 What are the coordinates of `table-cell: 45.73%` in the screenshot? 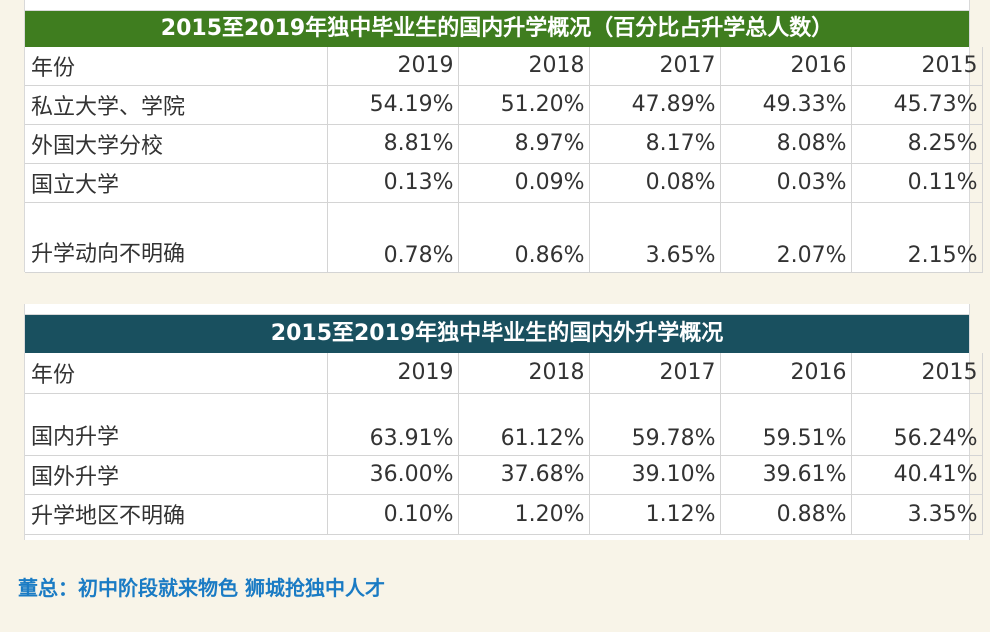 It's located at (917, 105).